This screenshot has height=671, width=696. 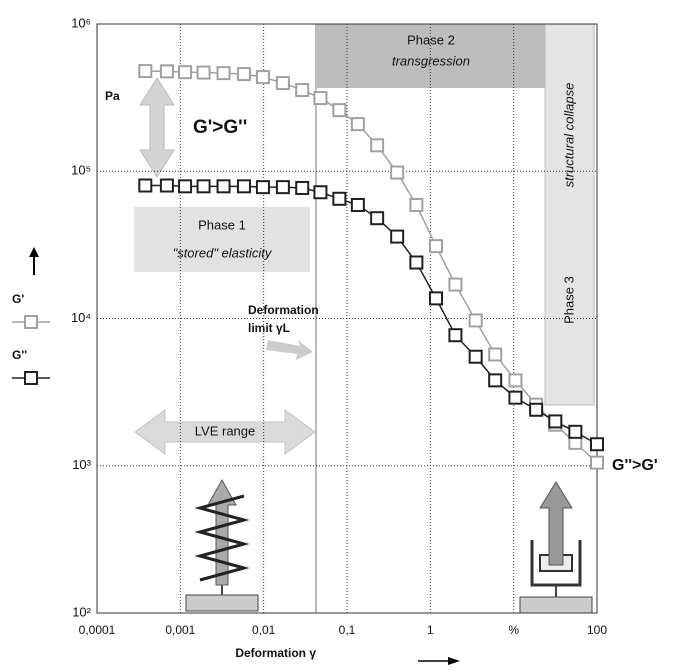 What do you see at coordinates (569, 214) in the screenshot?
I see `phase-3-box` at bounding box center [569, 214].